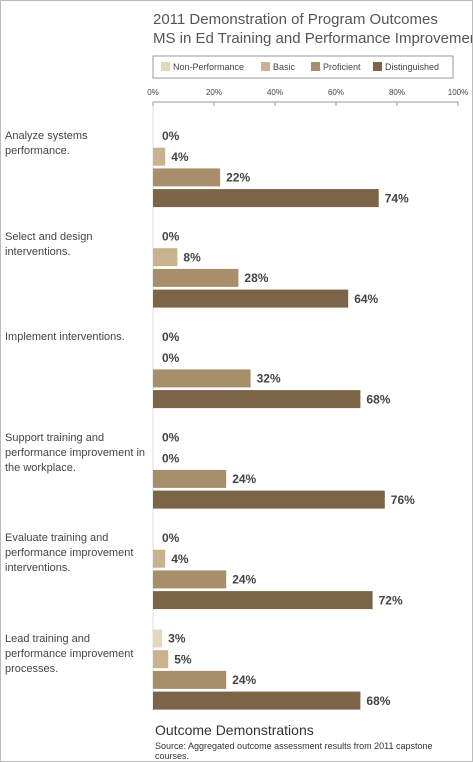 The width and height of the screenshot is (473, 762). What do you see at coordinates (412, 67) in the screenshot?
I see `legend-label: Distinguished` at bounding box center [412, 67].